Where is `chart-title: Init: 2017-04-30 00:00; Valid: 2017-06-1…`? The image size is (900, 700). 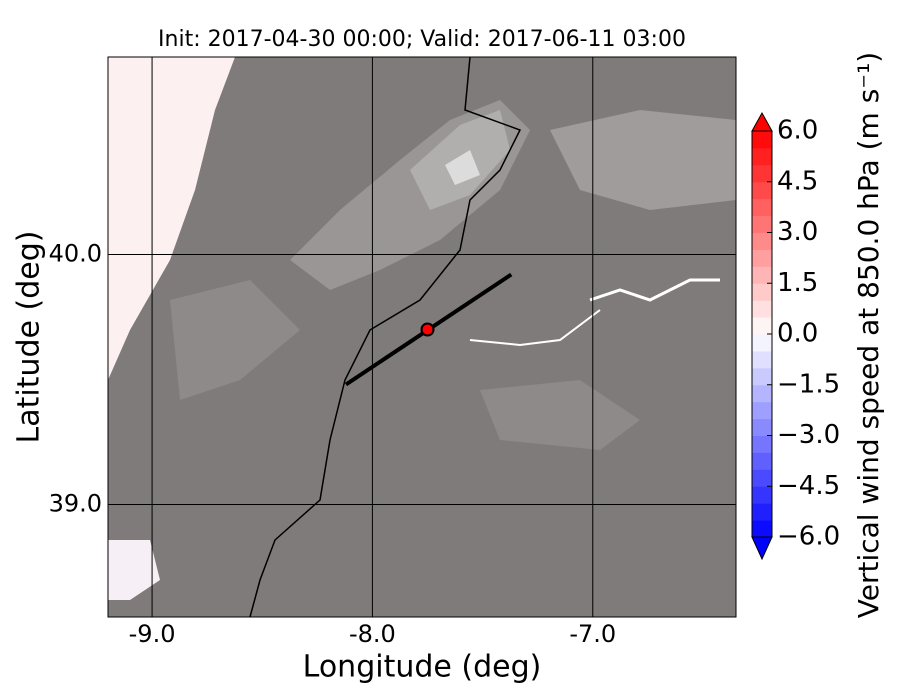 chart-title: Init: 2017-04-30 00:00; Valid: 2017-06-1… is located at coordinates (422, 39).